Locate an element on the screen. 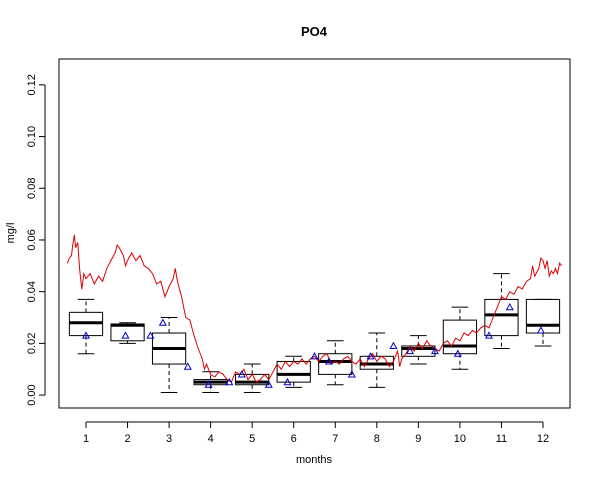 The height and width of the screenshot is (480, 600). x-tick-label: 2 is located at coordinates (127, 439).